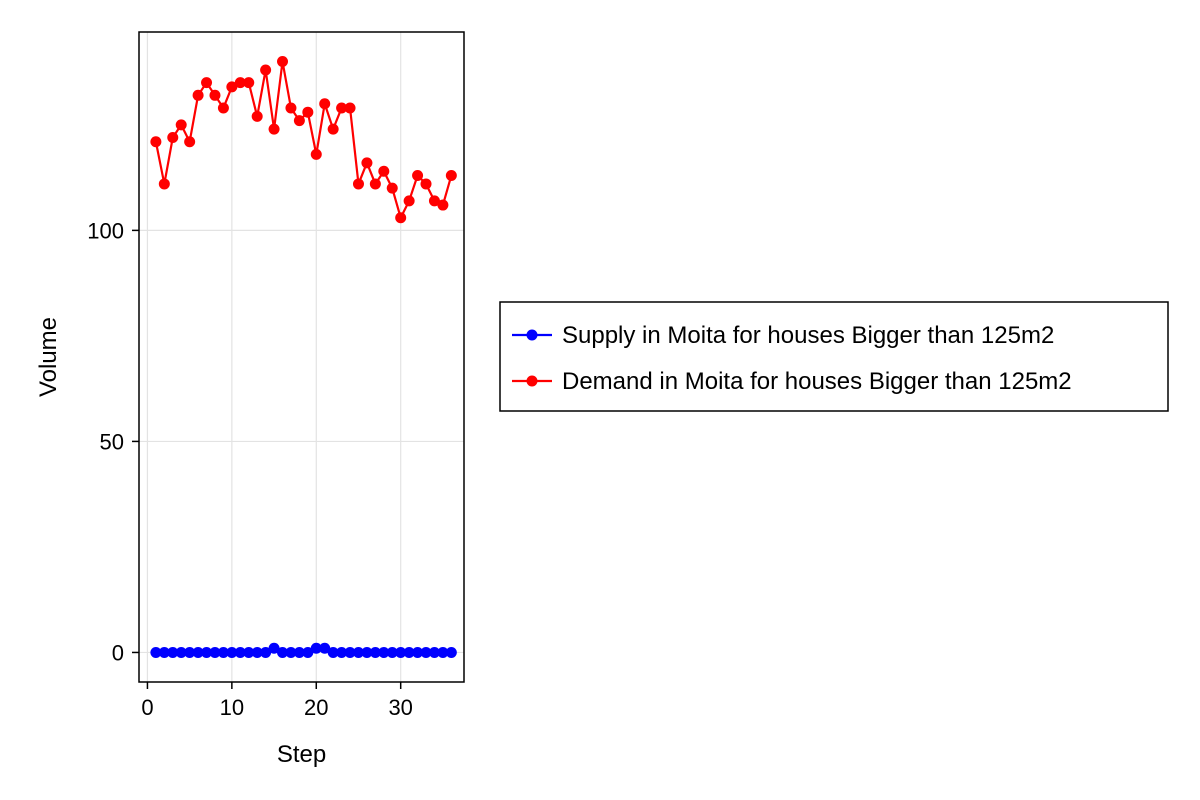 This screenshot has height=800, width=1200. Describe the element at coordinates (301, 754) in the screenshot. I see `x-axis-label: Step` at that location.